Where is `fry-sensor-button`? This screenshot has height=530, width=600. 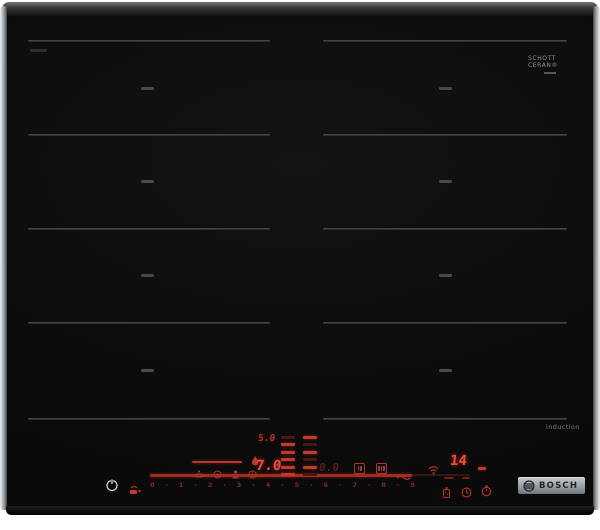
fry-sensor-button is located at coordinates (200, 473).